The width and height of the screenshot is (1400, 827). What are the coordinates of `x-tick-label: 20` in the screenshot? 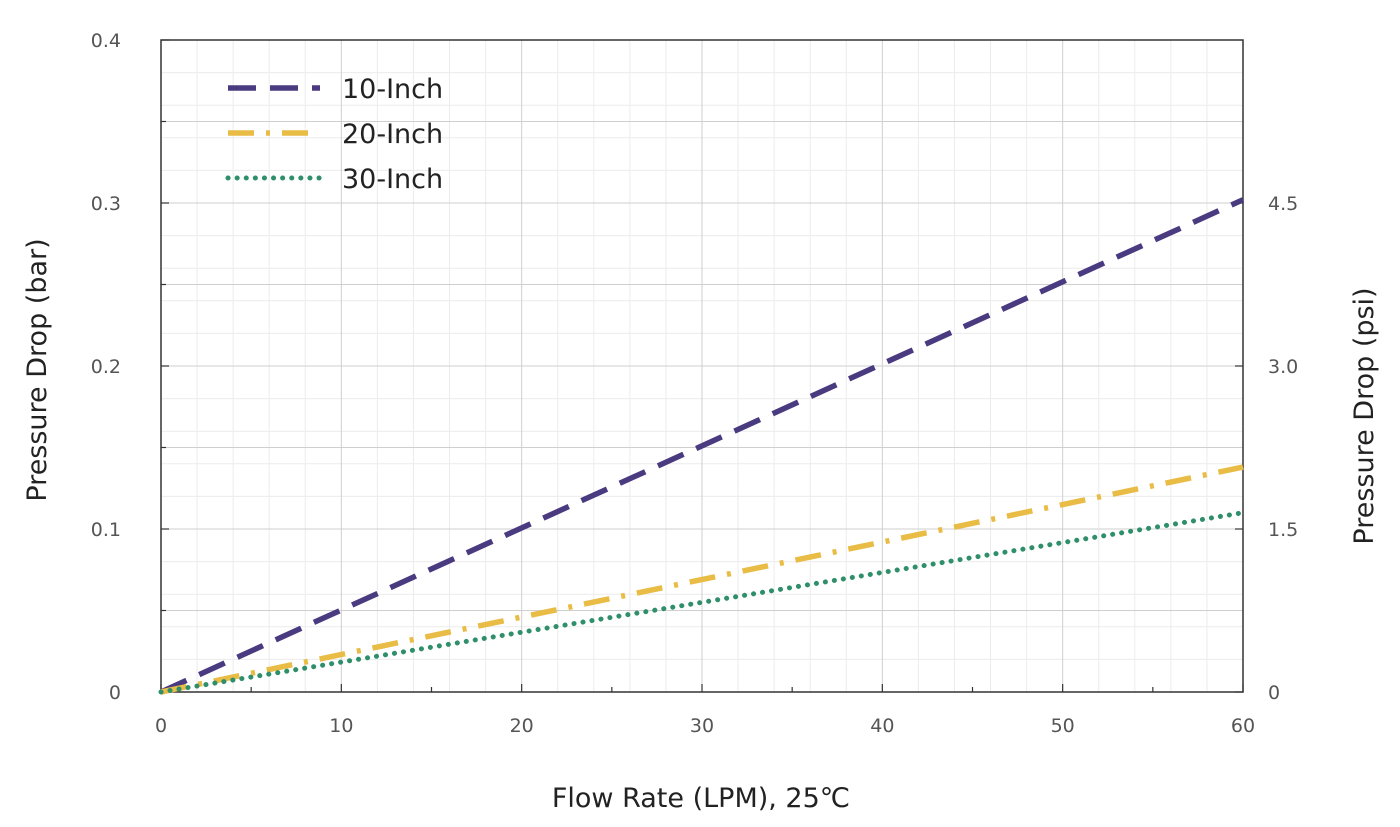 It's located at (522, 726).